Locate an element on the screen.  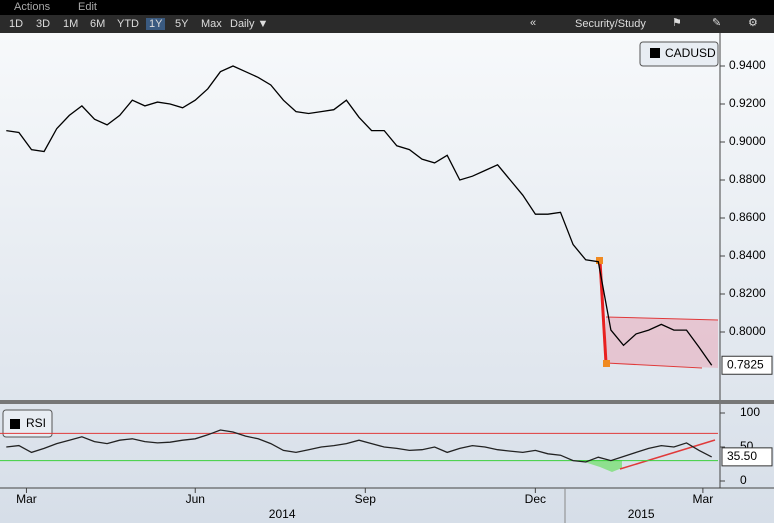
y-tick-label: 0.8200 is located at coordinates (747, 293).